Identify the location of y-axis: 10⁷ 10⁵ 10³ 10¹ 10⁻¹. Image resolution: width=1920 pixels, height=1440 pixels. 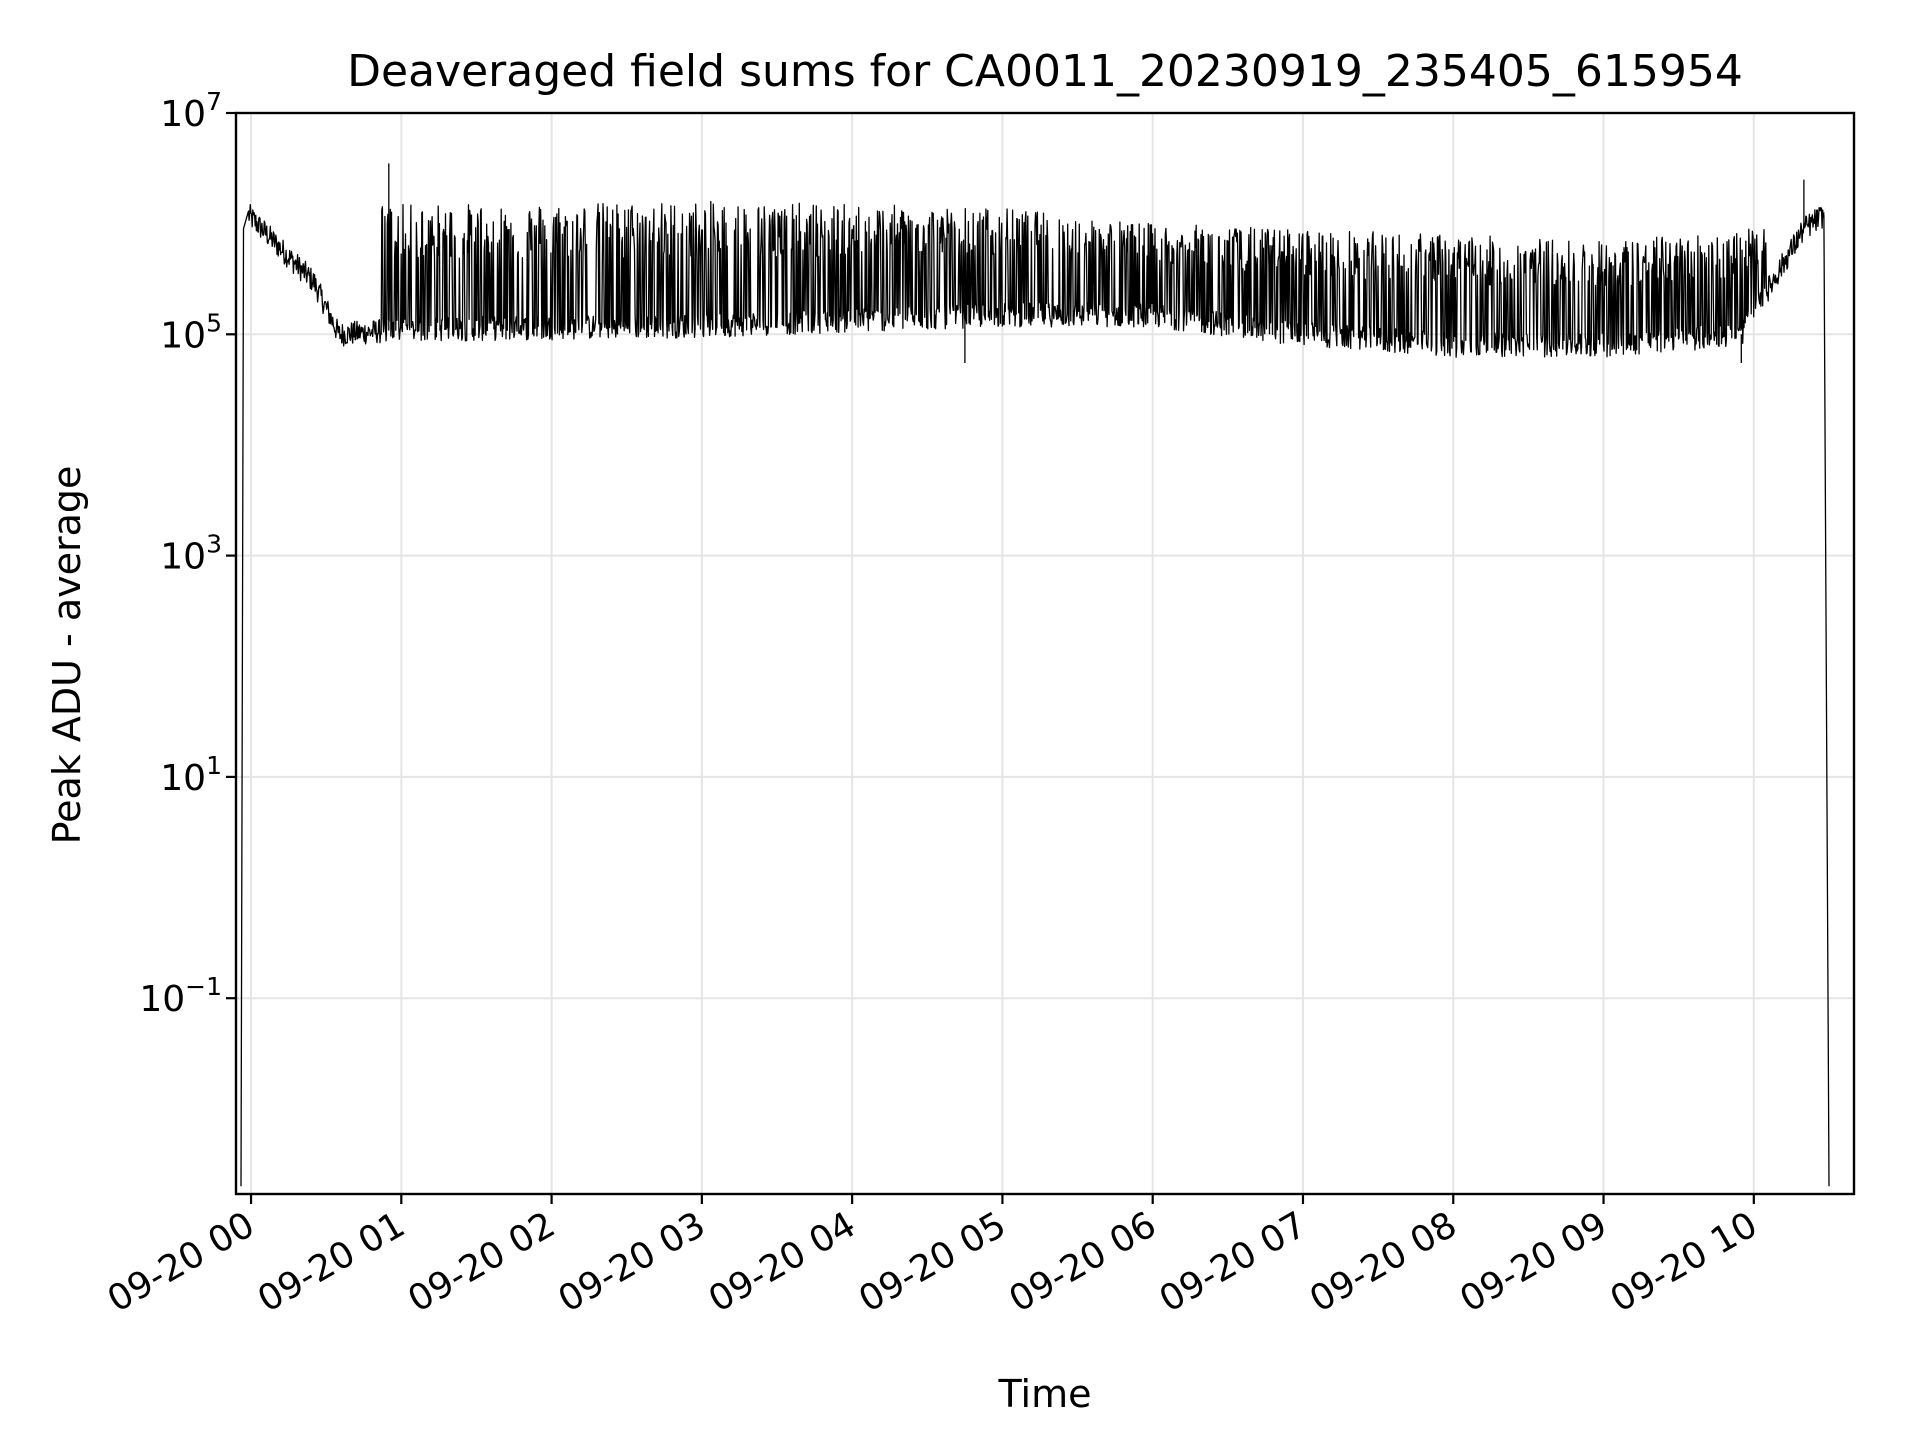
(187, 553).